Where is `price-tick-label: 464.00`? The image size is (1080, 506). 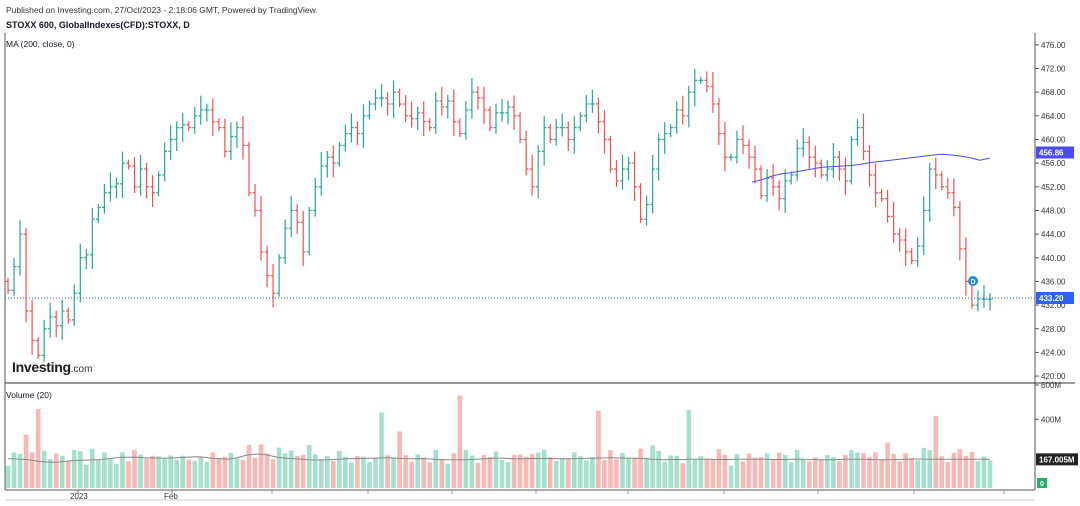
price-tick-label: 464.00 is located at coordinates (1053, 116).